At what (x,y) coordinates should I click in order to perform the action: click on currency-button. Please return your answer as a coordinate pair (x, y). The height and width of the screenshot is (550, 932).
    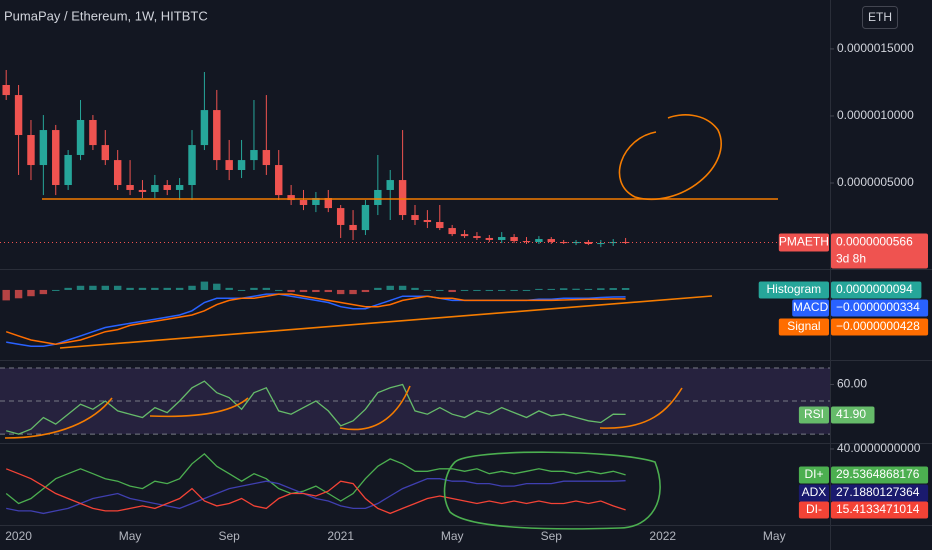
    Looking at the image, I should click on (880, 17).